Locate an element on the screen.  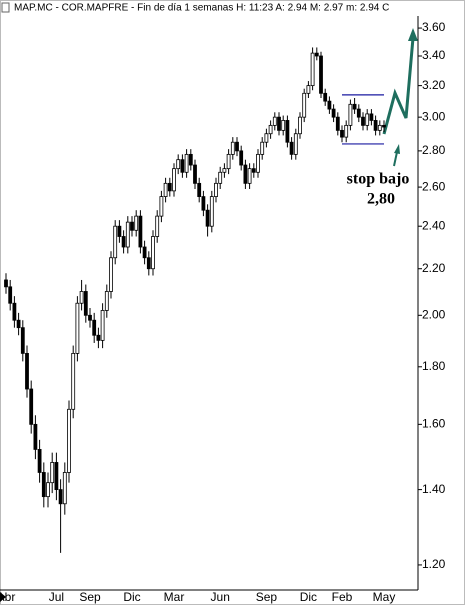
x-tick-label: Jun is located at coordinates (220, 597).